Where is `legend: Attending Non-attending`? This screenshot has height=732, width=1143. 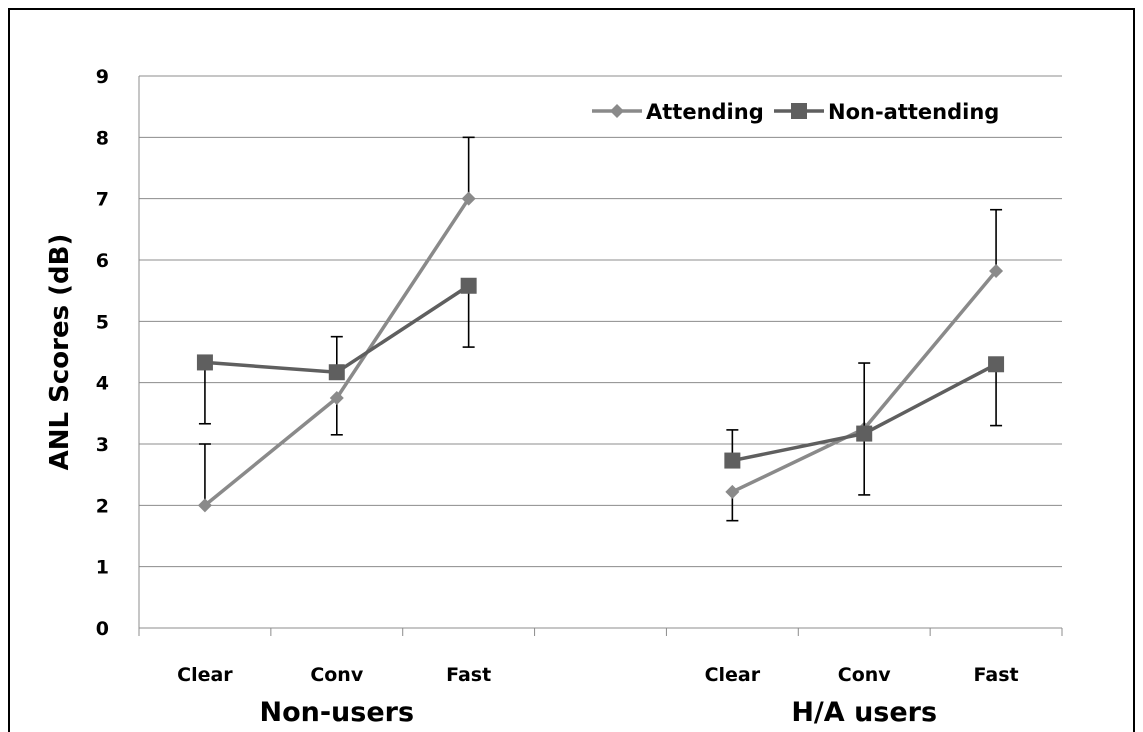
legend: Attending Non-attending is located at coordinates (795, 112).